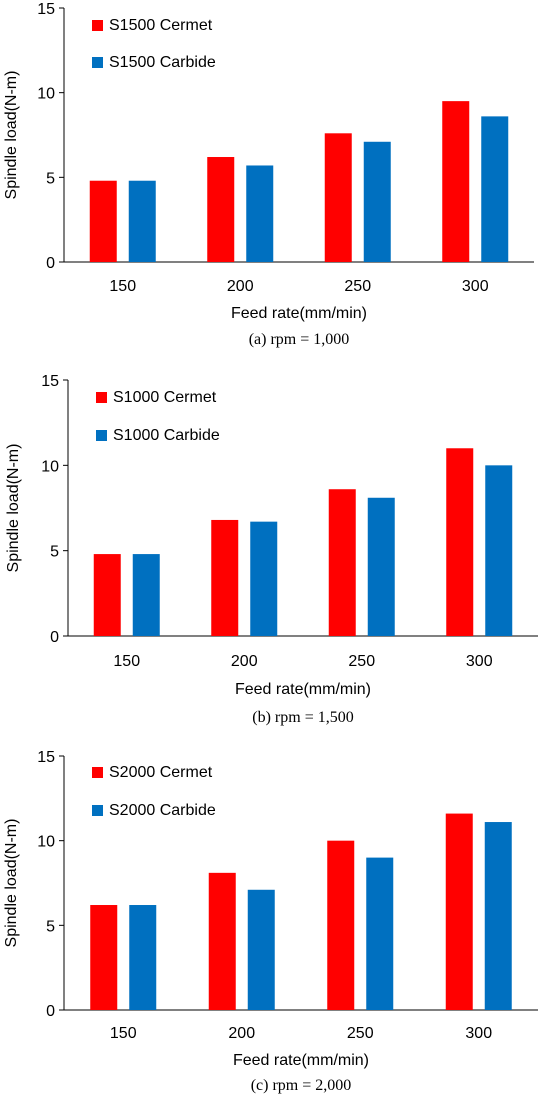 This screenshot has height=1098, width=554. I want to click on figure-caption: (b) rpm = 1,500, so click(302, 717).